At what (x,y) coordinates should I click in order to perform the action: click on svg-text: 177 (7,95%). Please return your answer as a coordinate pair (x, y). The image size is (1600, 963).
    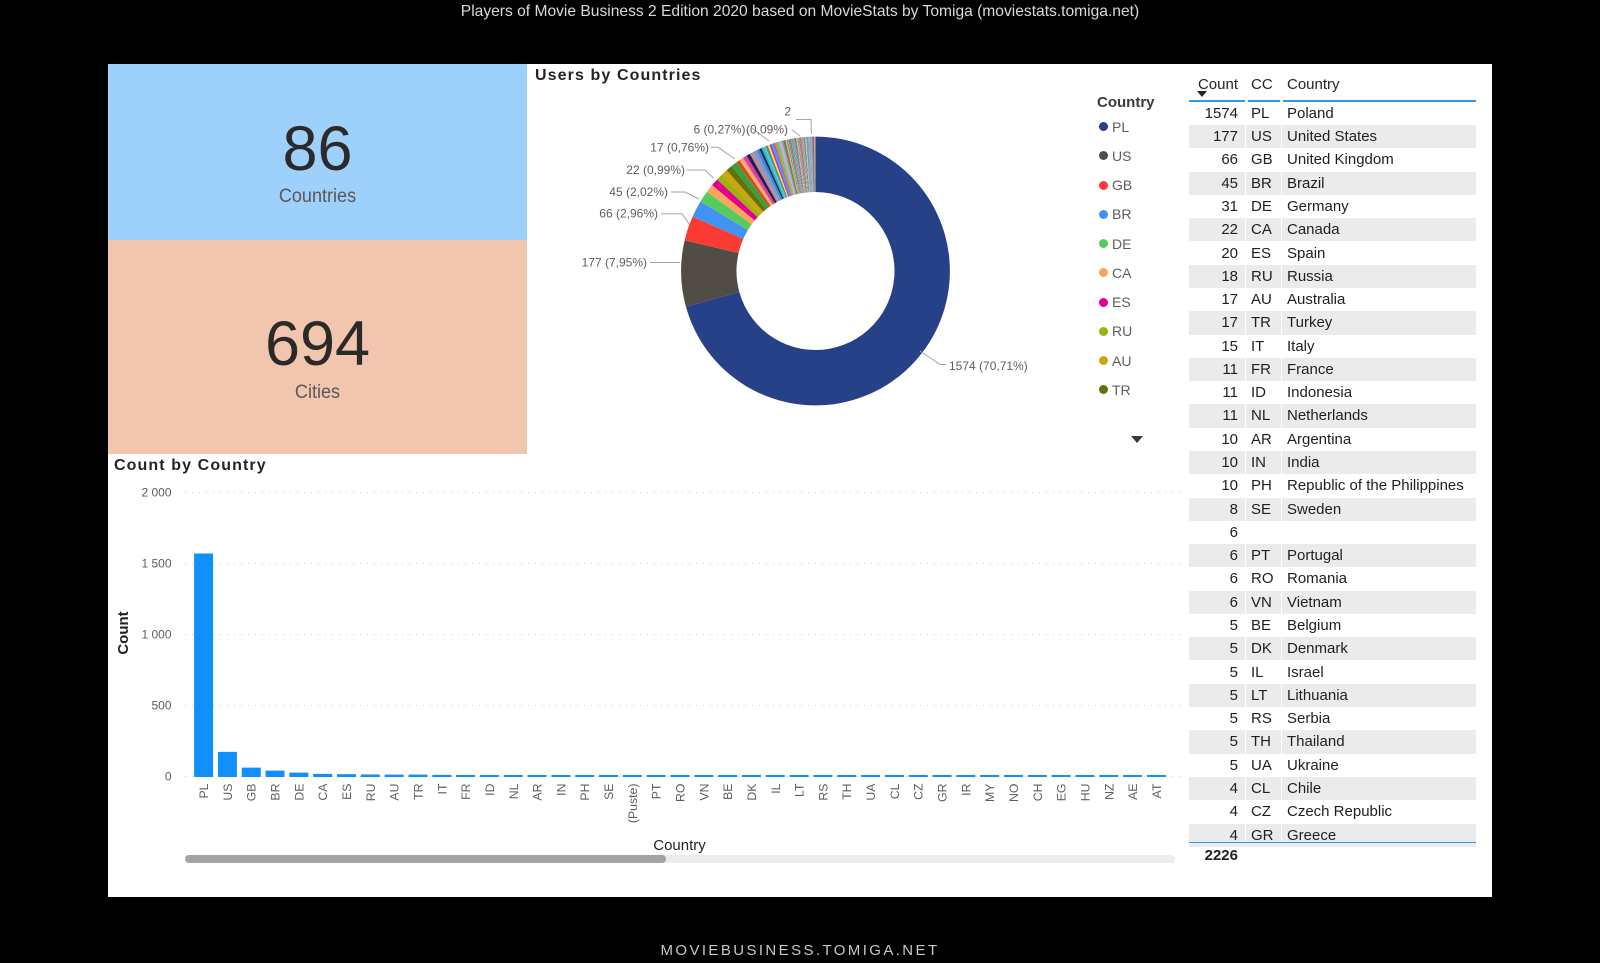
    Looking at the image, I should click on (614, 263).